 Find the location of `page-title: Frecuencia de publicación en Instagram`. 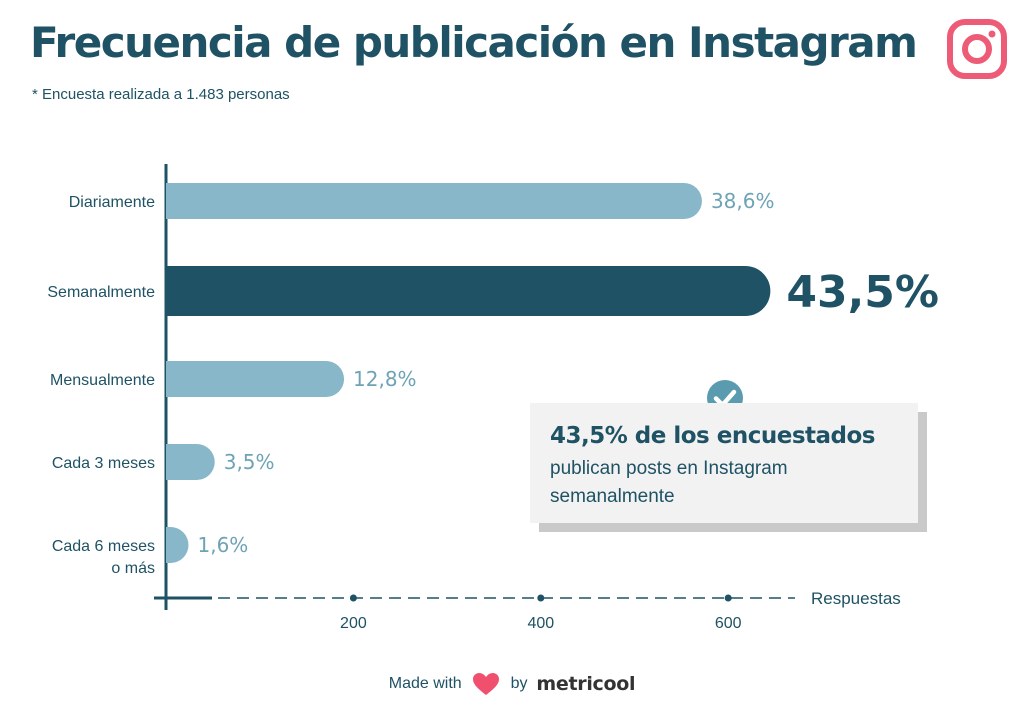

page-title: Frecuencia de publicación en Instagram is located at coordinates (474, 42).